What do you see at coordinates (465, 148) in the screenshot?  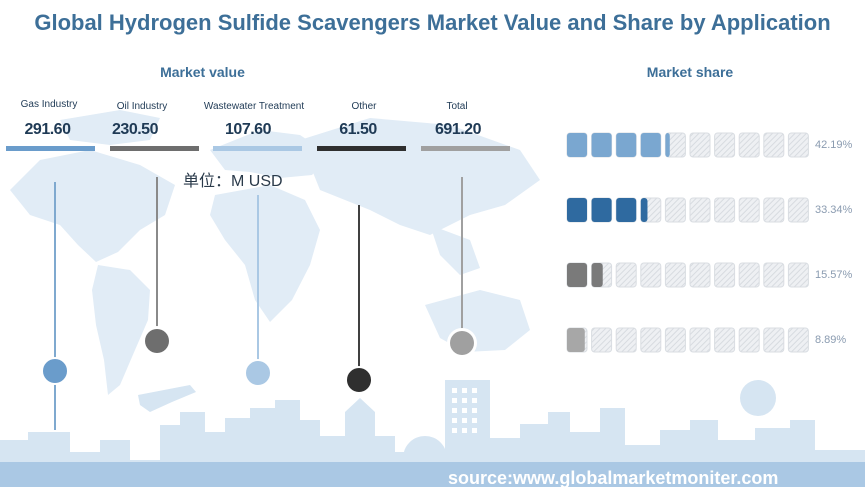 I see `total-underline` at bounding box center [465, 148].